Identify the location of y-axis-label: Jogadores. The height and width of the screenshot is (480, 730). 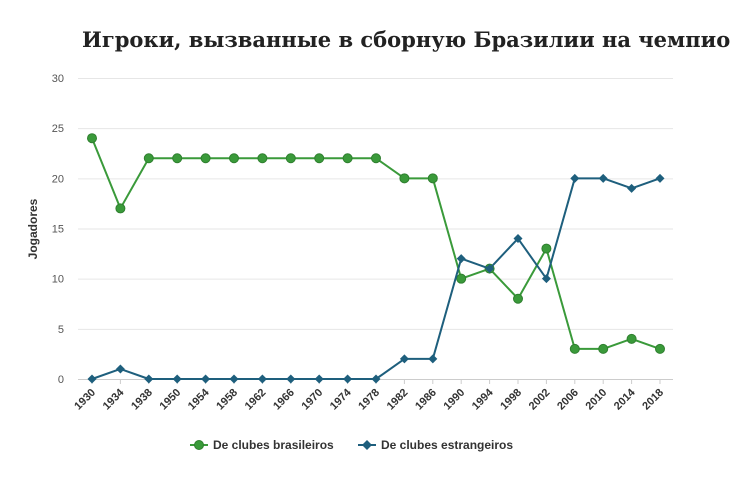
(33, 228).